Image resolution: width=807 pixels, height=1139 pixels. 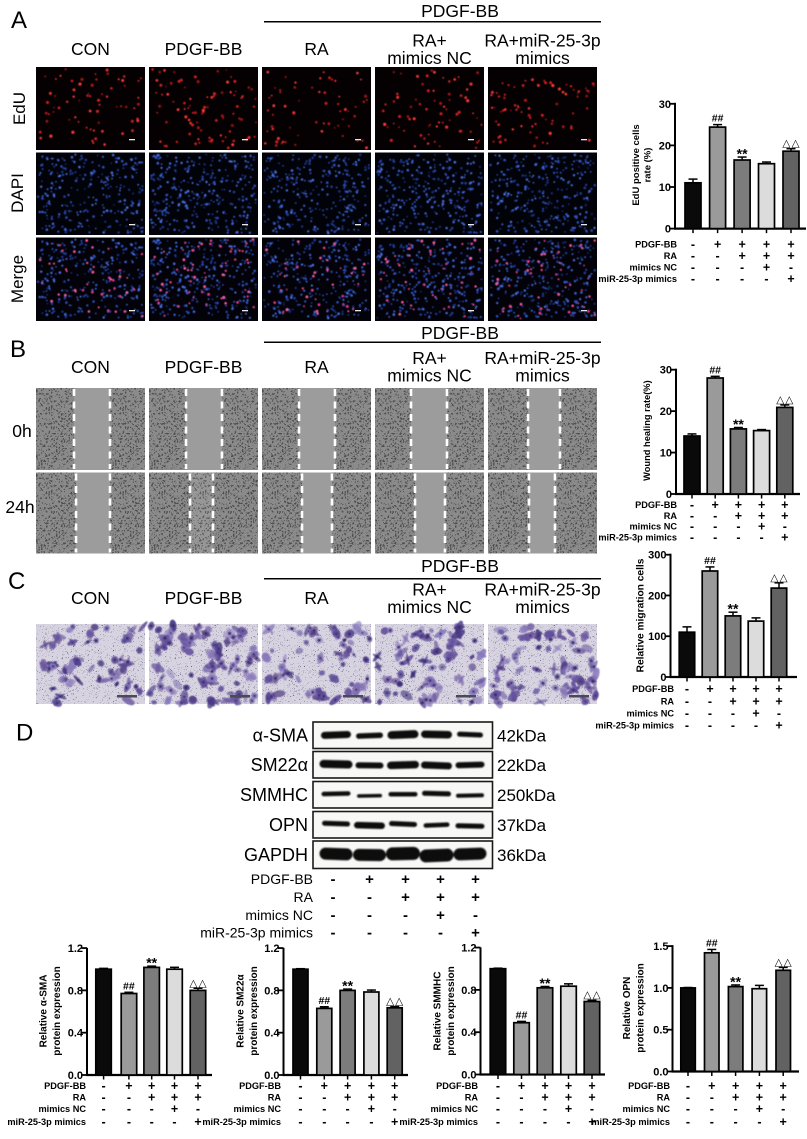 What do you see at coordinates (274, 795) in the screenshot?
I see `svg-text: SMMHC` at bounding box center [274, 795].